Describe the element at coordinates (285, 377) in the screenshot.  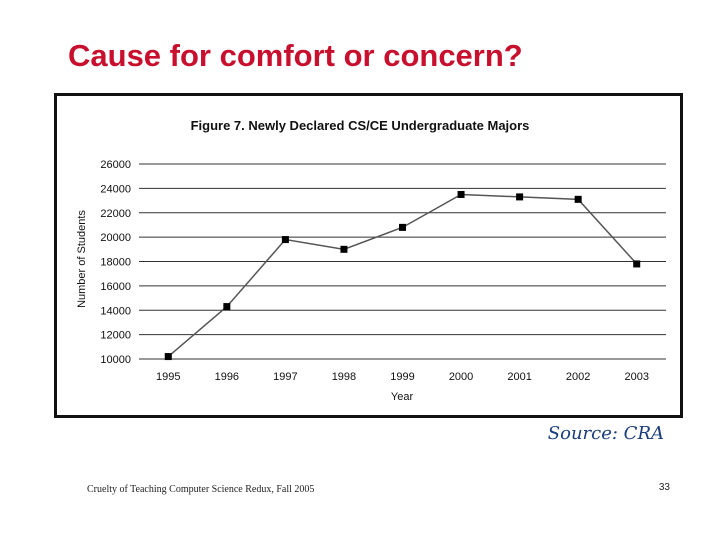
I see `x-tick-label: 1997` at that location.